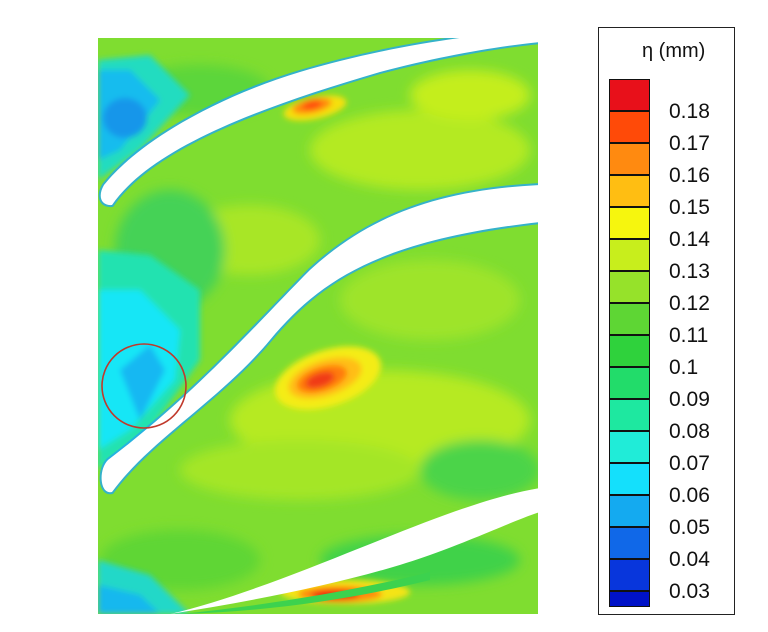 This screenshot has height=632, width=768. Describe the element at coordinates (689, 335) in the screenshot. I see `legend-label: 0.11` at that location.